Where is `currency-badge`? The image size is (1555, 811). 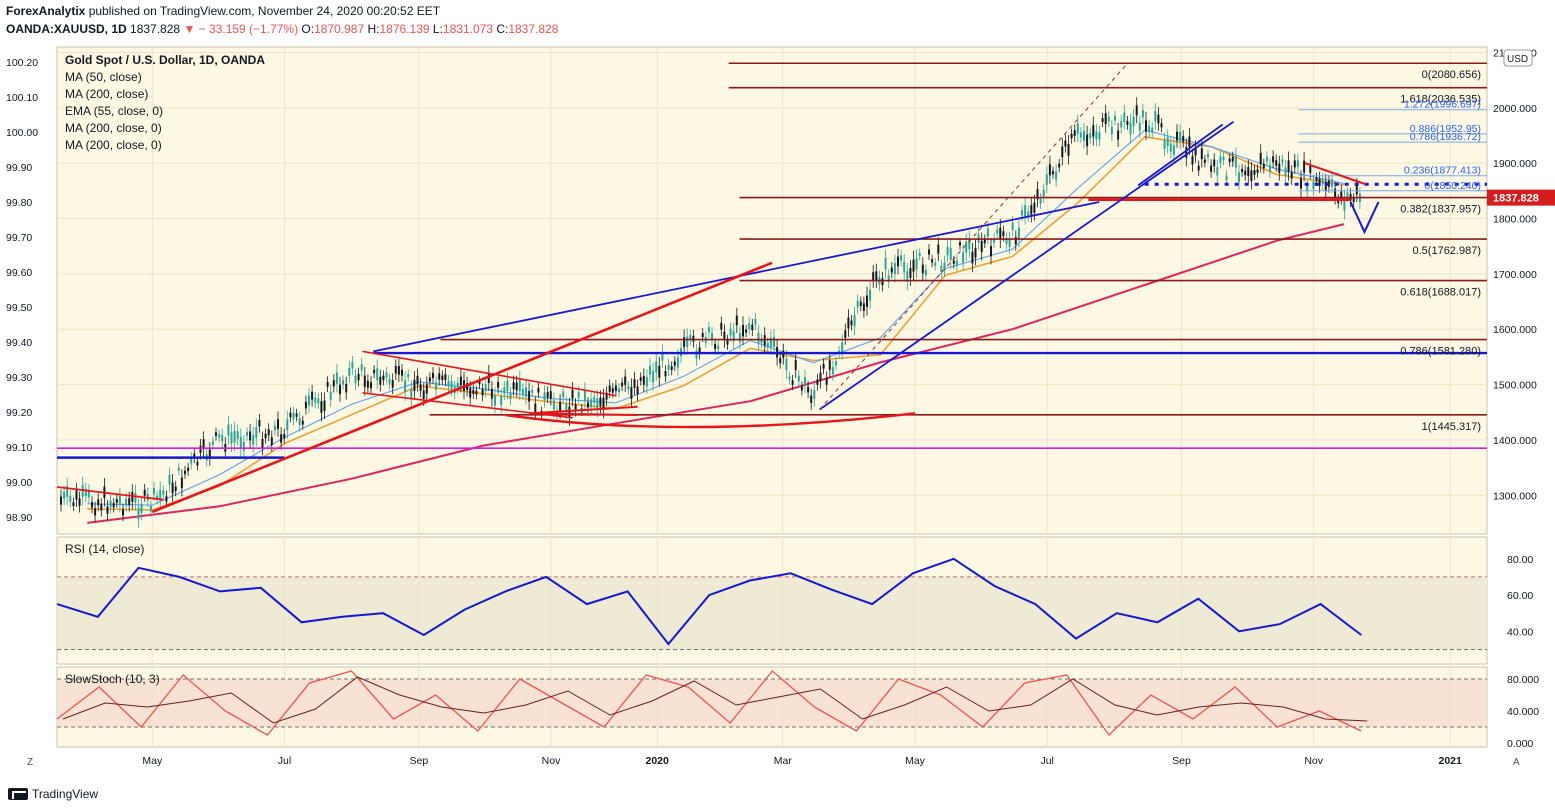
currency-badge is located at coordinates (1518, 58).